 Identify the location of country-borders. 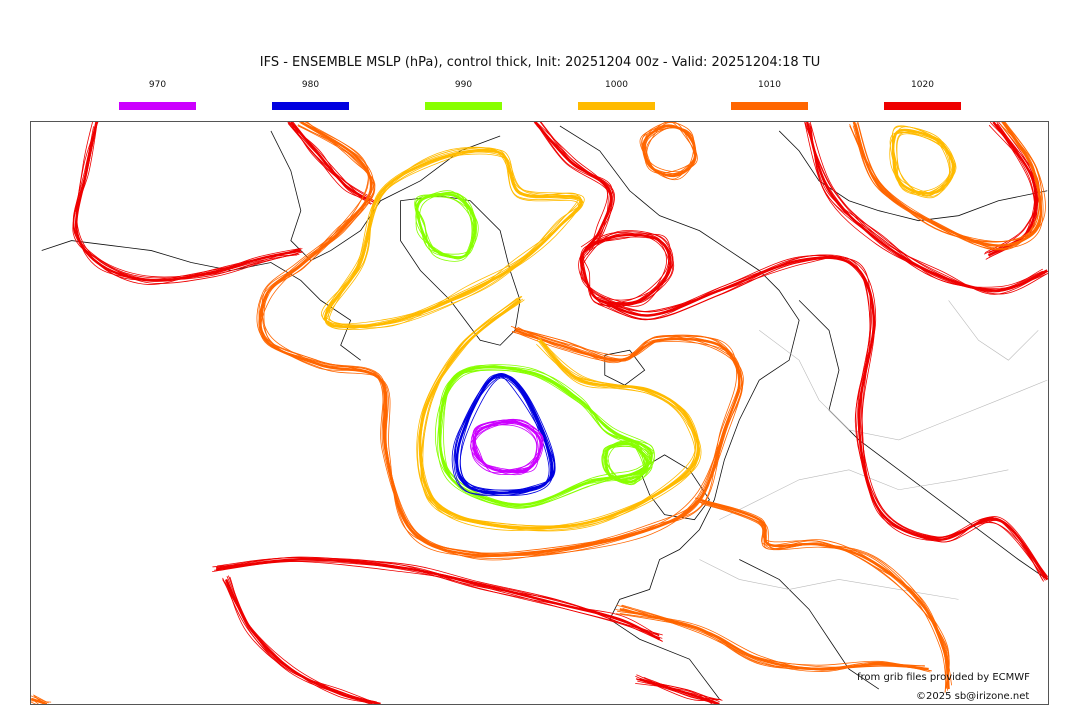
(873, 450).